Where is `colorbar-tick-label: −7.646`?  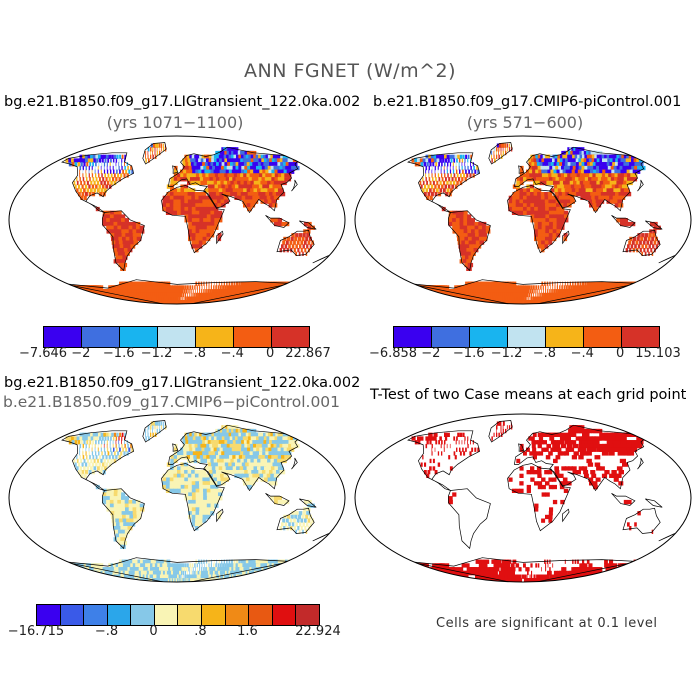
colorbar-tick-label: −7.646 is located at coordinates (43, 353).